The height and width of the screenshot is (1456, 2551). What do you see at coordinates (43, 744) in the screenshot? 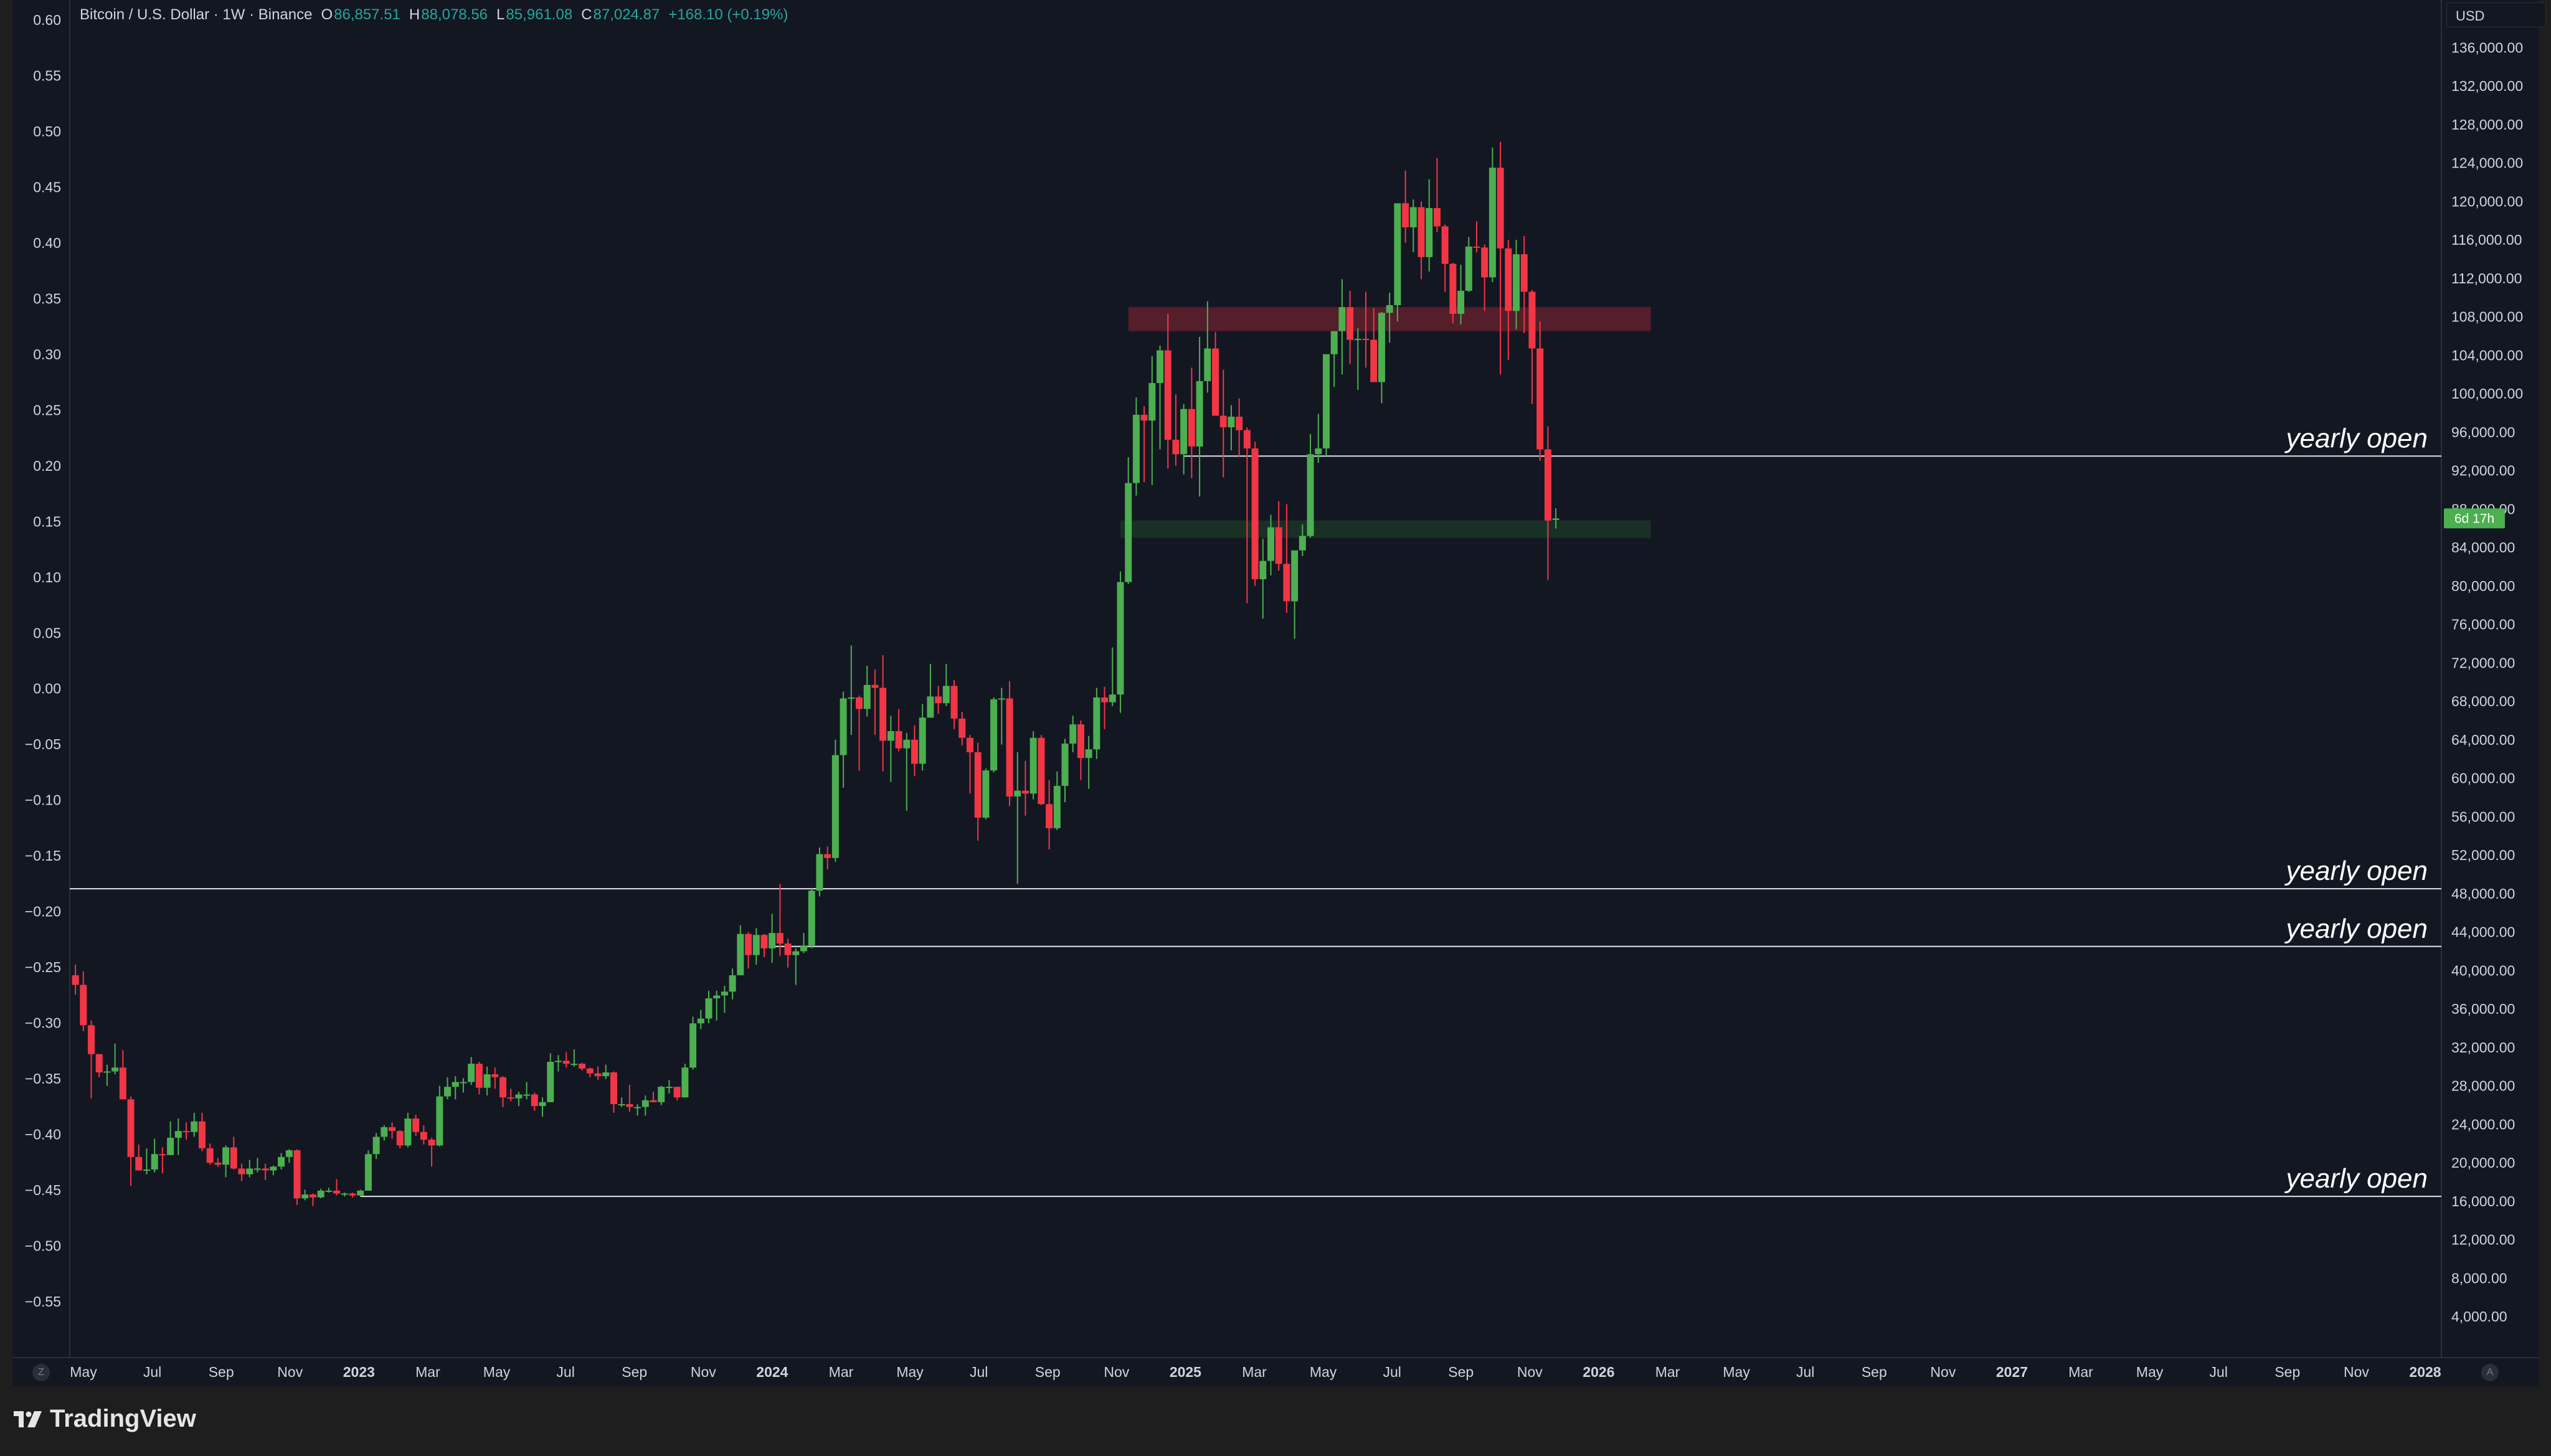
I see `percent-tick-label: −0.05` at bounding box center [43, 744].